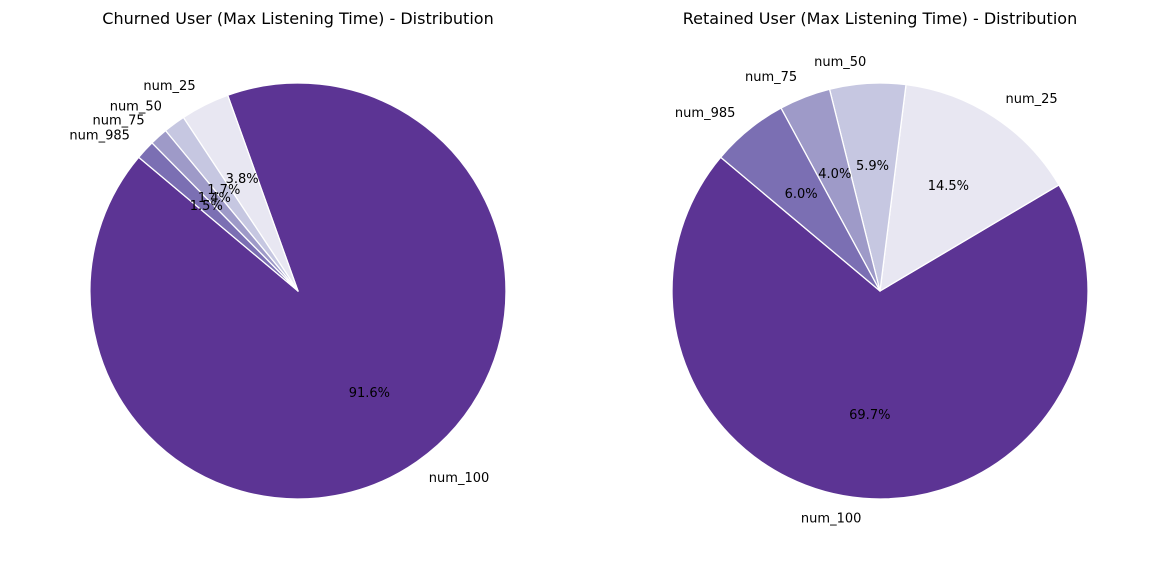  I want to click on churned-percent-num_985: 1.5%, so click(206, 206).